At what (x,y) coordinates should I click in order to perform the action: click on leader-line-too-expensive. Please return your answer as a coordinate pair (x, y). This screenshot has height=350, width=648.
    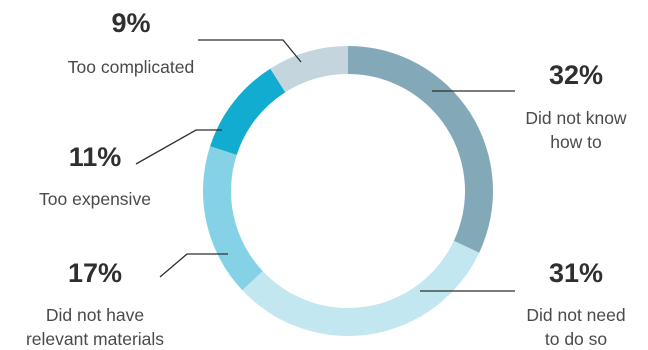
    Looking at the image, I should click on (178, 147).